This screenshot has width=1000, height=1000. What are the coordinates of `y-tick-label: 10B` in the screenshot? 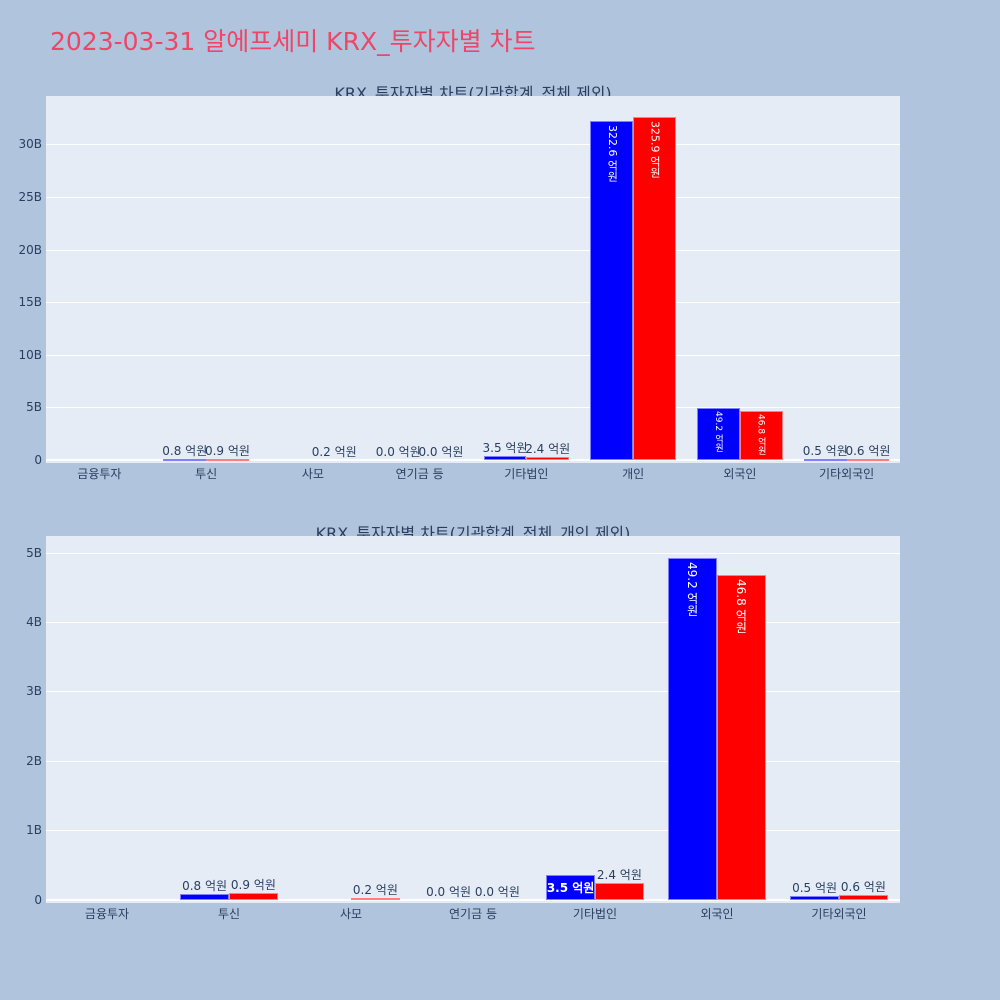 It's located at (30, 354).